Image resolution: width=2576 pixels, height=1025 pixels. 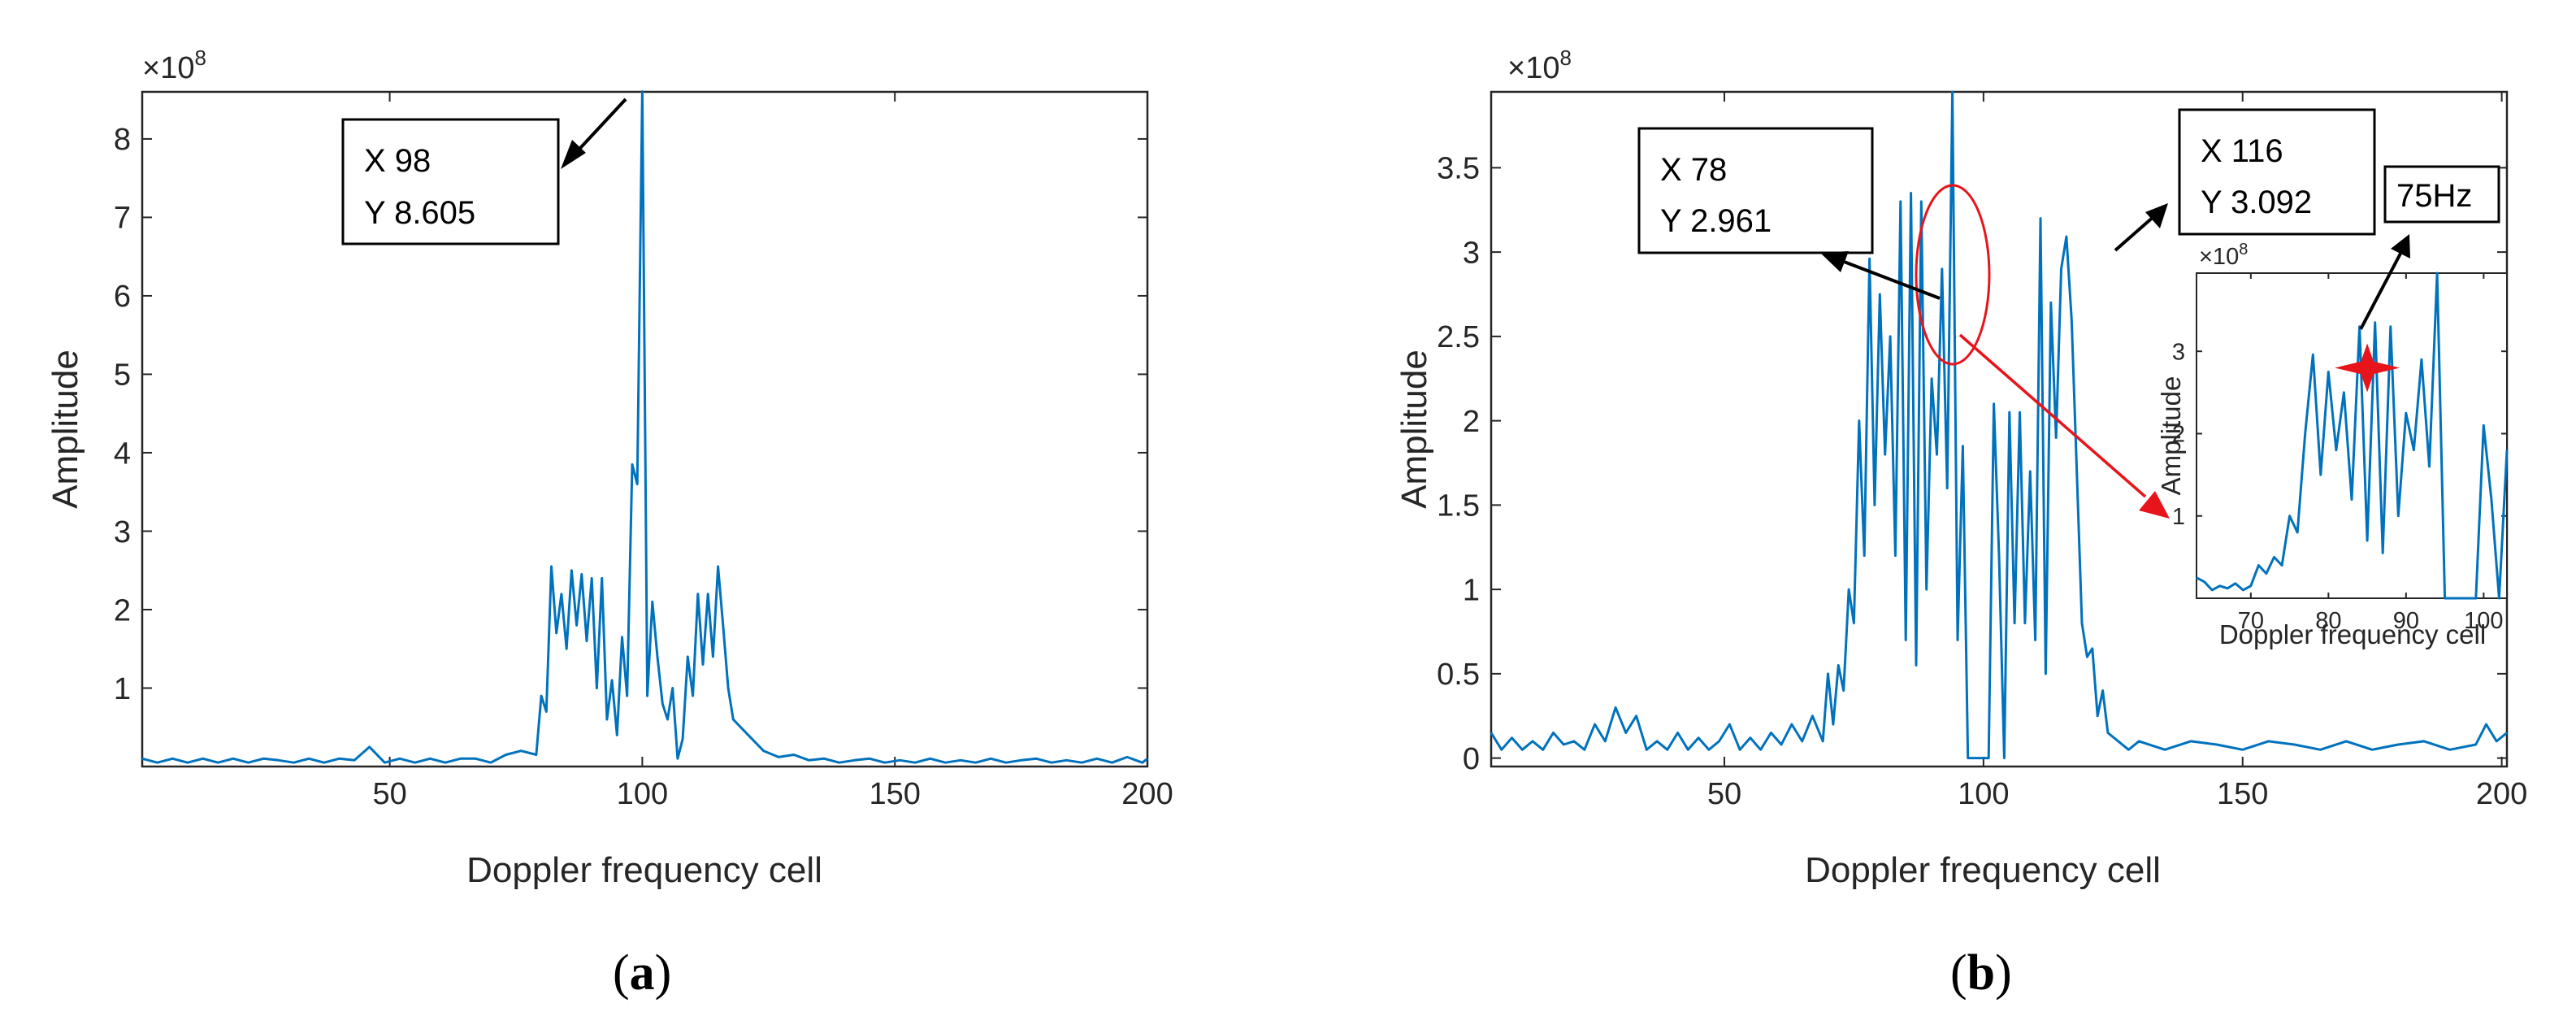 What do you see at coordinates (1835, 261) in the screenshot?
I see `datatip-arrowhead-b1` at bounding box center [1835, 261].